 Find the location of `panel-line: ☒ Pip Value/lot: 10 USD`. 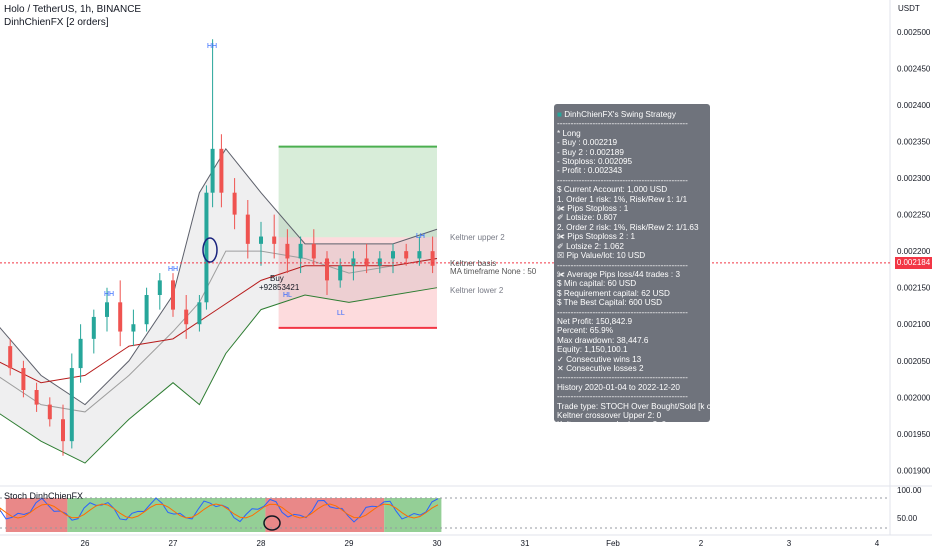

panel-line: ☒ Pip Value/lot: 10 USD is located at coordinates (601, 256).